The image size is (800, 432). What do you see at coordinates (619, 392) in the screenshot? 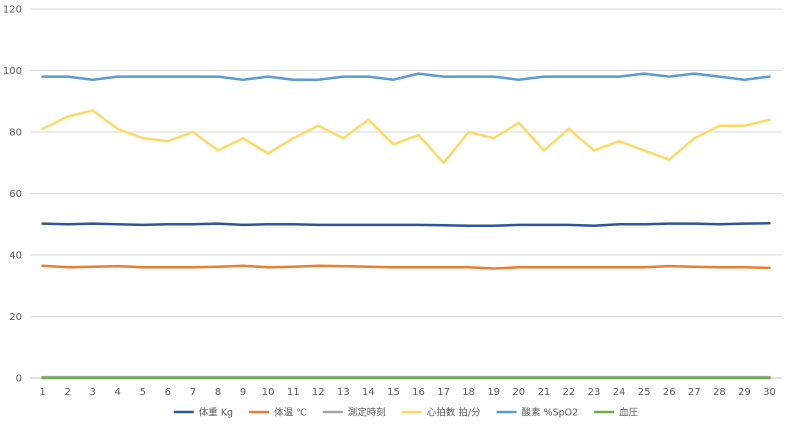
I see `x-tick-label: 24` at bounding box center [619, 392].